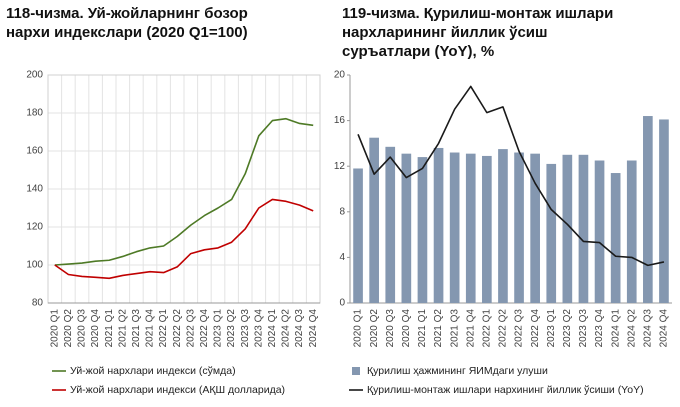  I want to click on y-tick-label: 4, so click(342, 257).